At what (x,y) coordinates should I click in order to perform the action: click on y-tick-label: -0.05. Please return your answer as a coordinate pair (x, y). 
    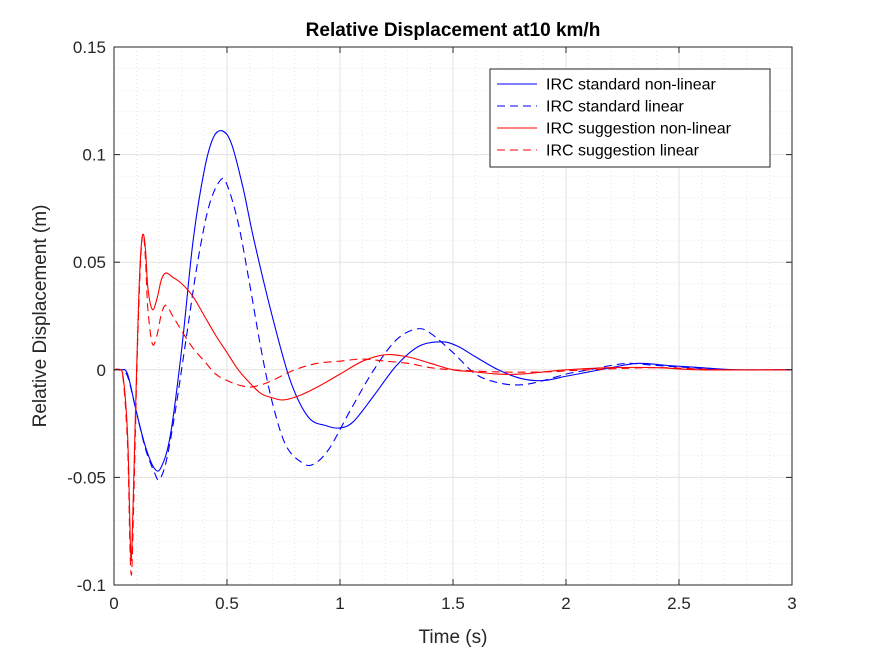
    Looking at the image, I should click on (86, 477).